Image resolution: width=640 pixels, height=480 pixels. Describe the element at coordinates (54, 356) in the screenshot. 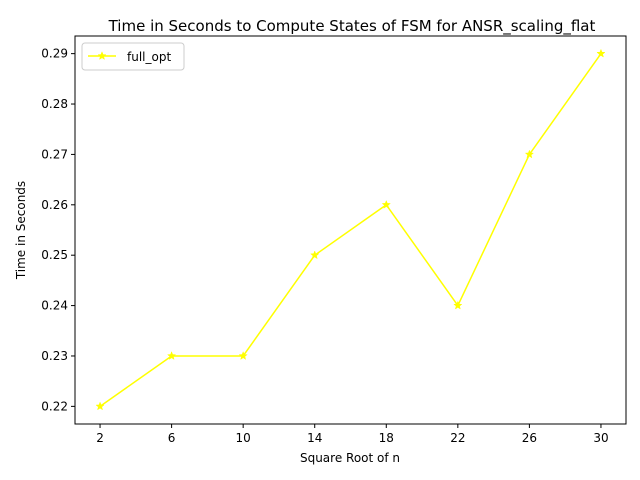

I see `y-tick-label: 0.23` at that location.